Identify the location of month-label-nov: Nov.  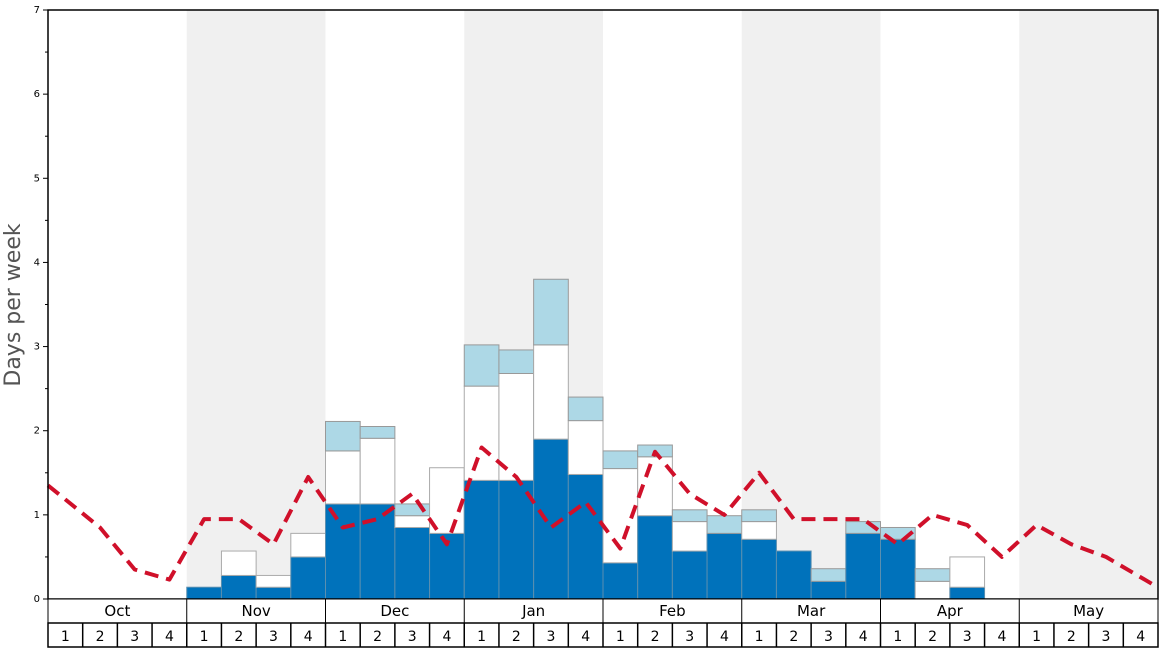
(255, 611).